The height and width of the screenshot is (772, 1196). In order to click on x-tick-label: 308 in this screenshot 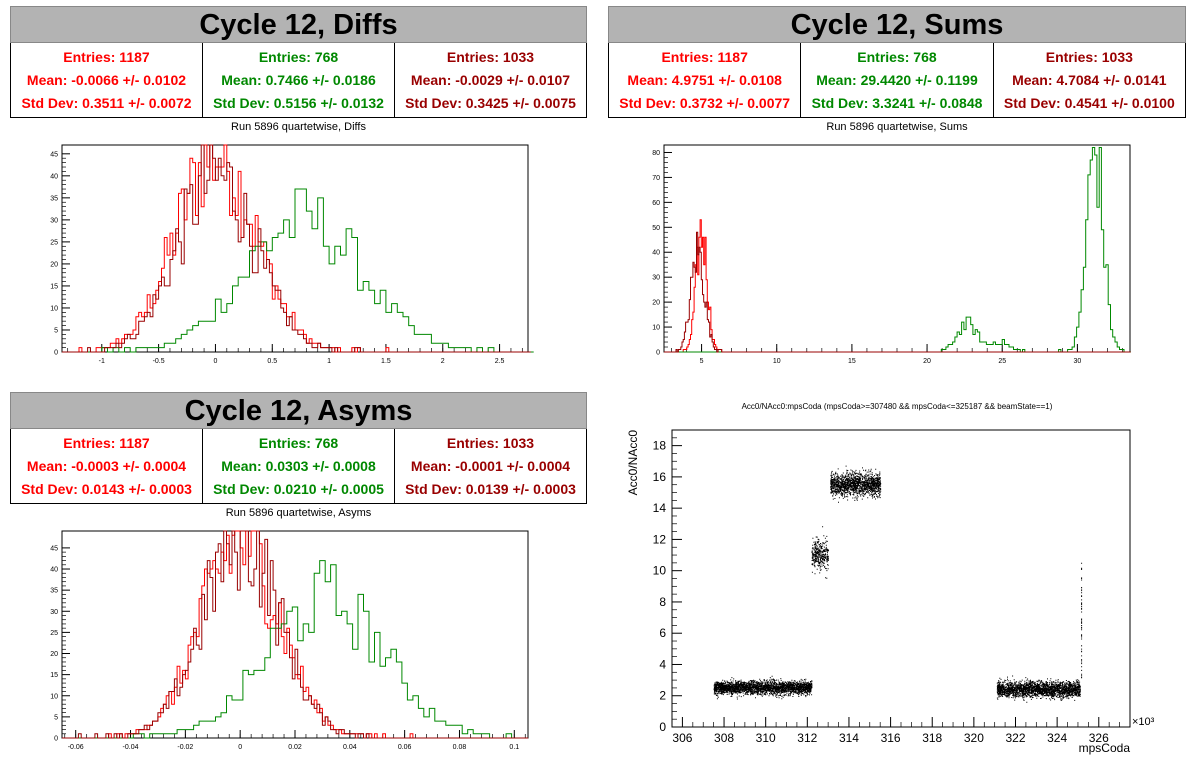, I will do `click(724, 738)`.